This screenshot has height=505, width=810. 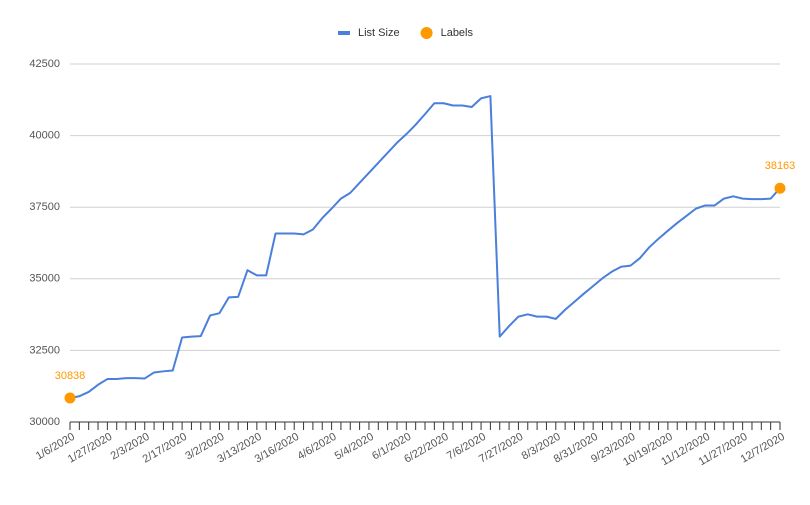 What do you see at coordinates (354, 447) in the screenshot?
I see `x-tick-label: 5/4/2020` at bounding box center [354, 447].